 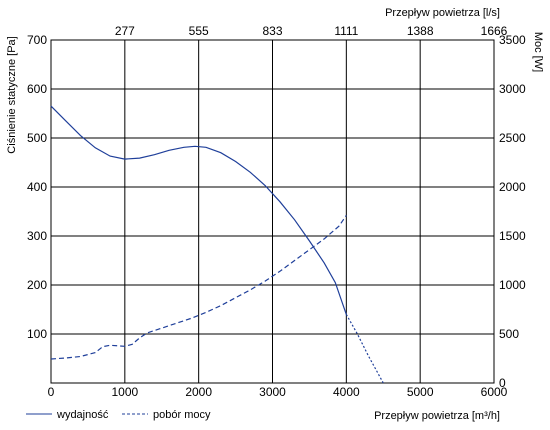 I want to click on x-top-axis-title: Przepływ powietrza [l/s], so click(x=442, y=13).